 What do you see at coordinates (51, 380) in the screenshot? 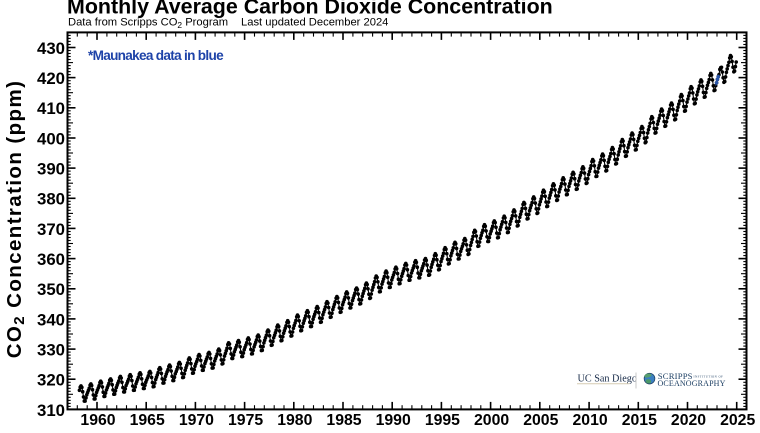
I see `svg-text: 320` at bounding box center [51, 380].